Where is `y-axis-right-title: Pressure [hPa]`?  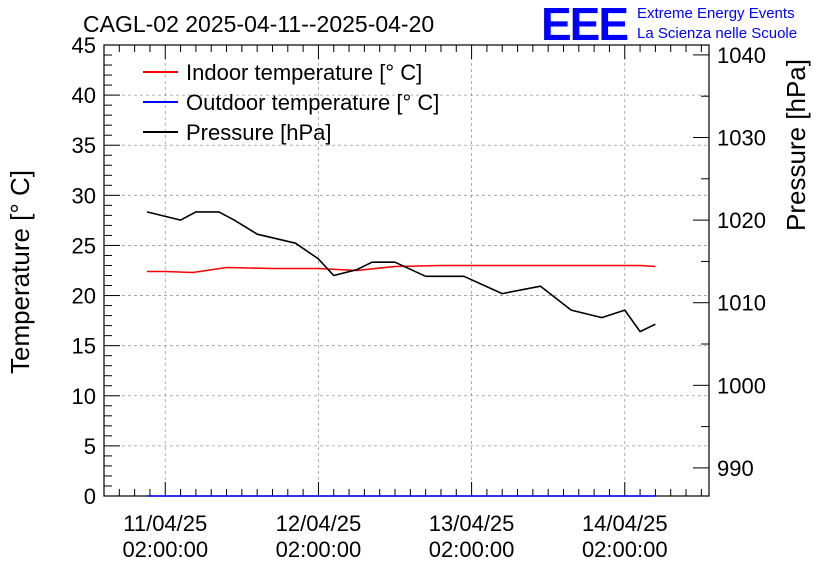
y-axis-right-title: Pressure [hPa] is located at coordinates (796, 145).